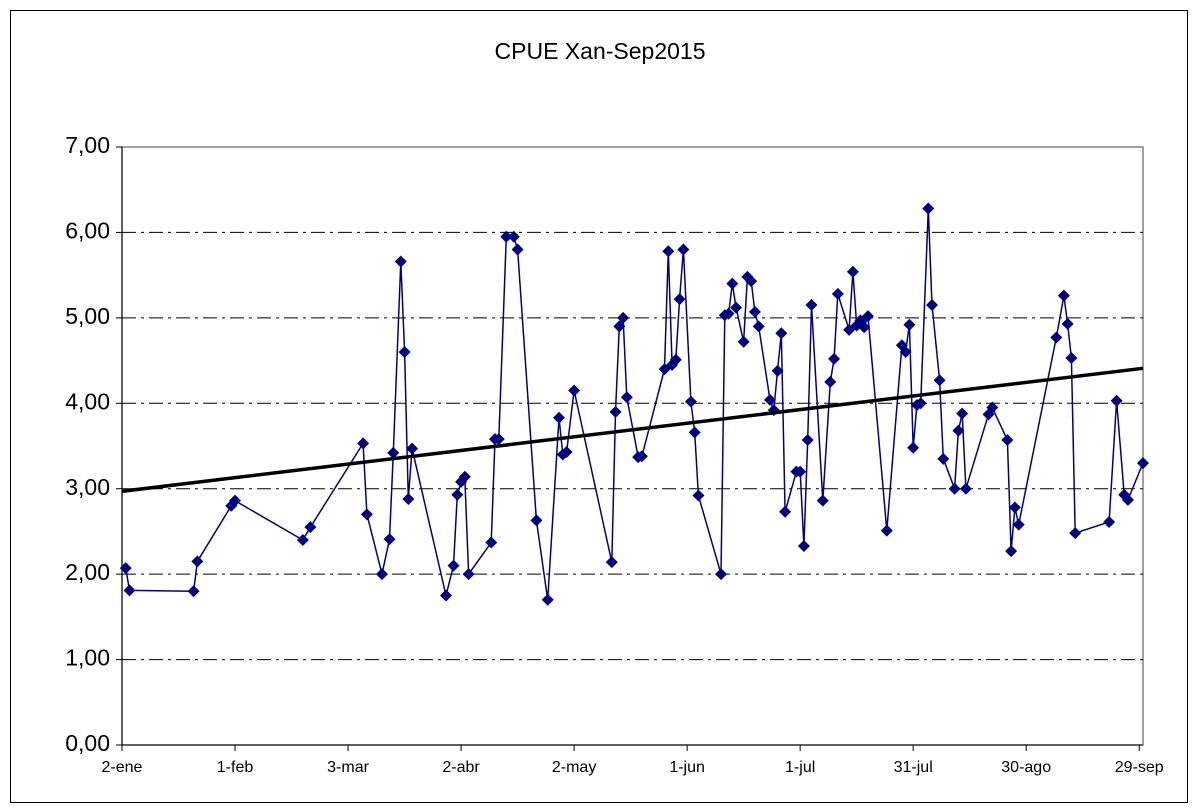  I want to click on y-tick-label: 0,00, so click(87, 743).